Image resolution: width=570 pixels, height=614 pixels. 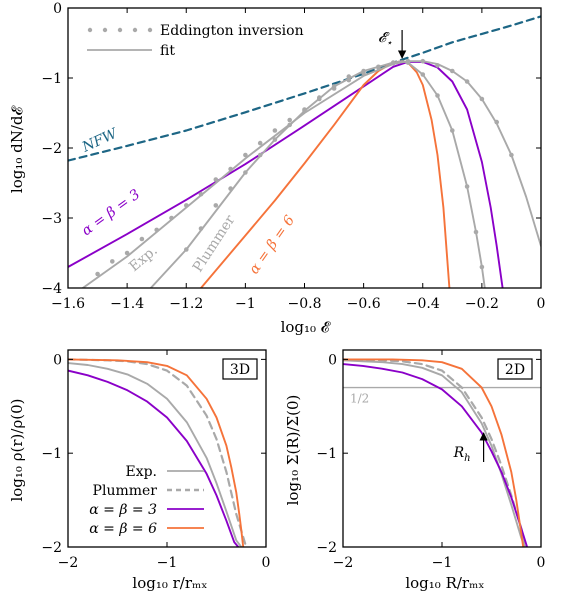 What do you see at coordinates (51, 149) in the screenshot?
I see `main-ytick-label: −2` at bounding box center [51, 149].